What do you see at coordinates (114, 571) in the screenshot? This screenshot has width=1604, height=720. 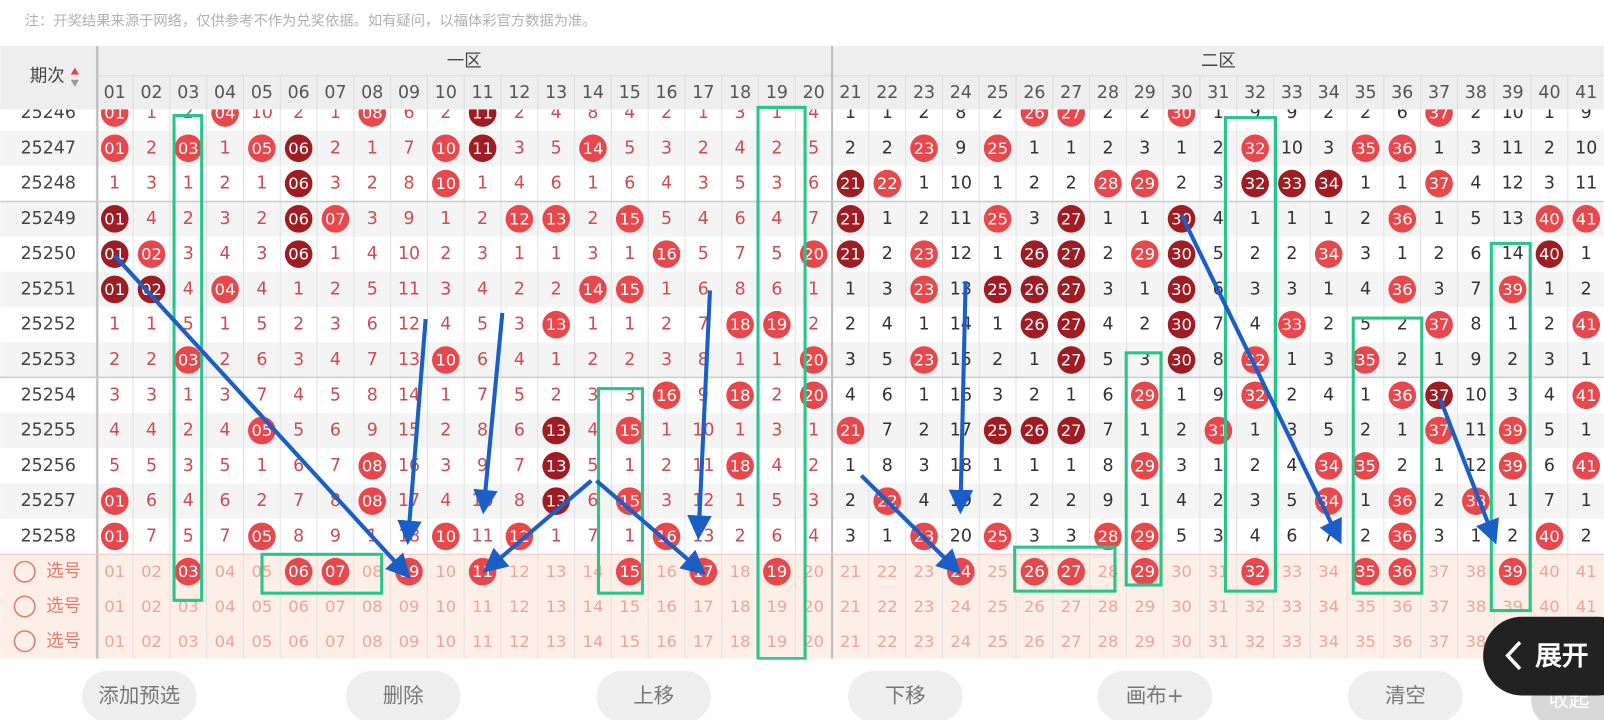 I see `pick-number: 01` at bounding box center [114, 571].